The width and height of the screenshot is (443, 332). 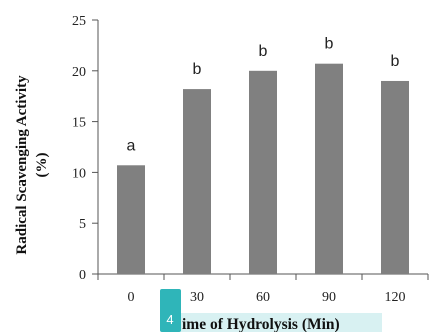 I want to click on x-tick-label: 120, so click(x=395, y=297).